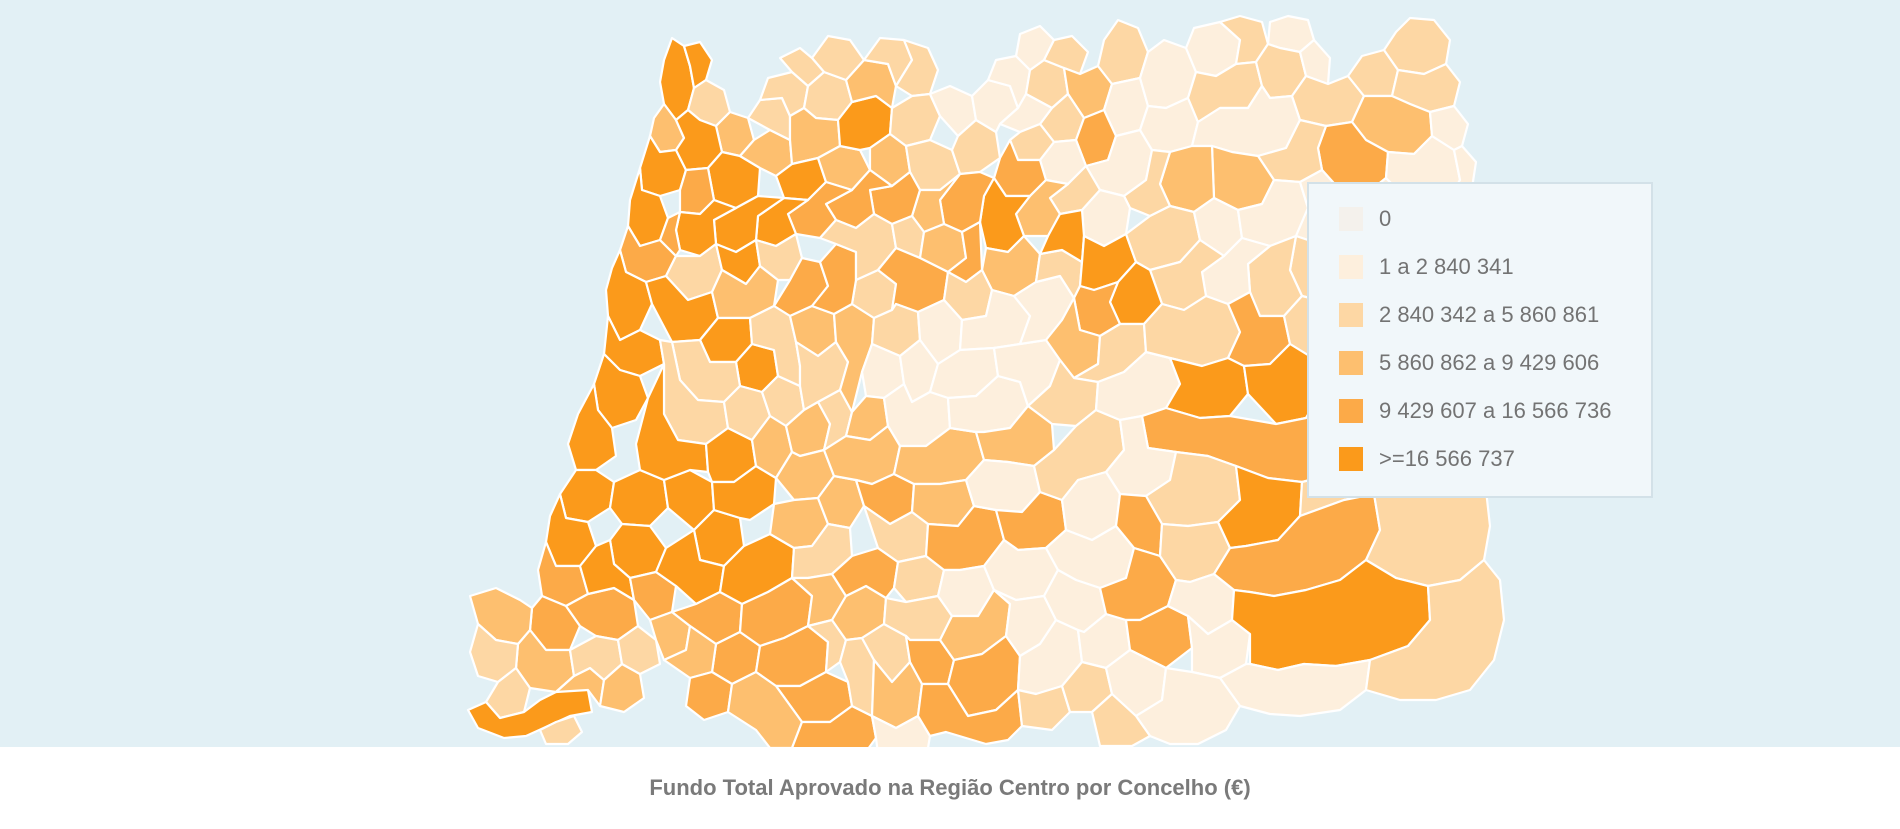  What do you see at coordinates (1495, 410) in the screenshot?
I see `legend-label: 9 429 607 a 16 566 736` at bounding box center [1495, 410].